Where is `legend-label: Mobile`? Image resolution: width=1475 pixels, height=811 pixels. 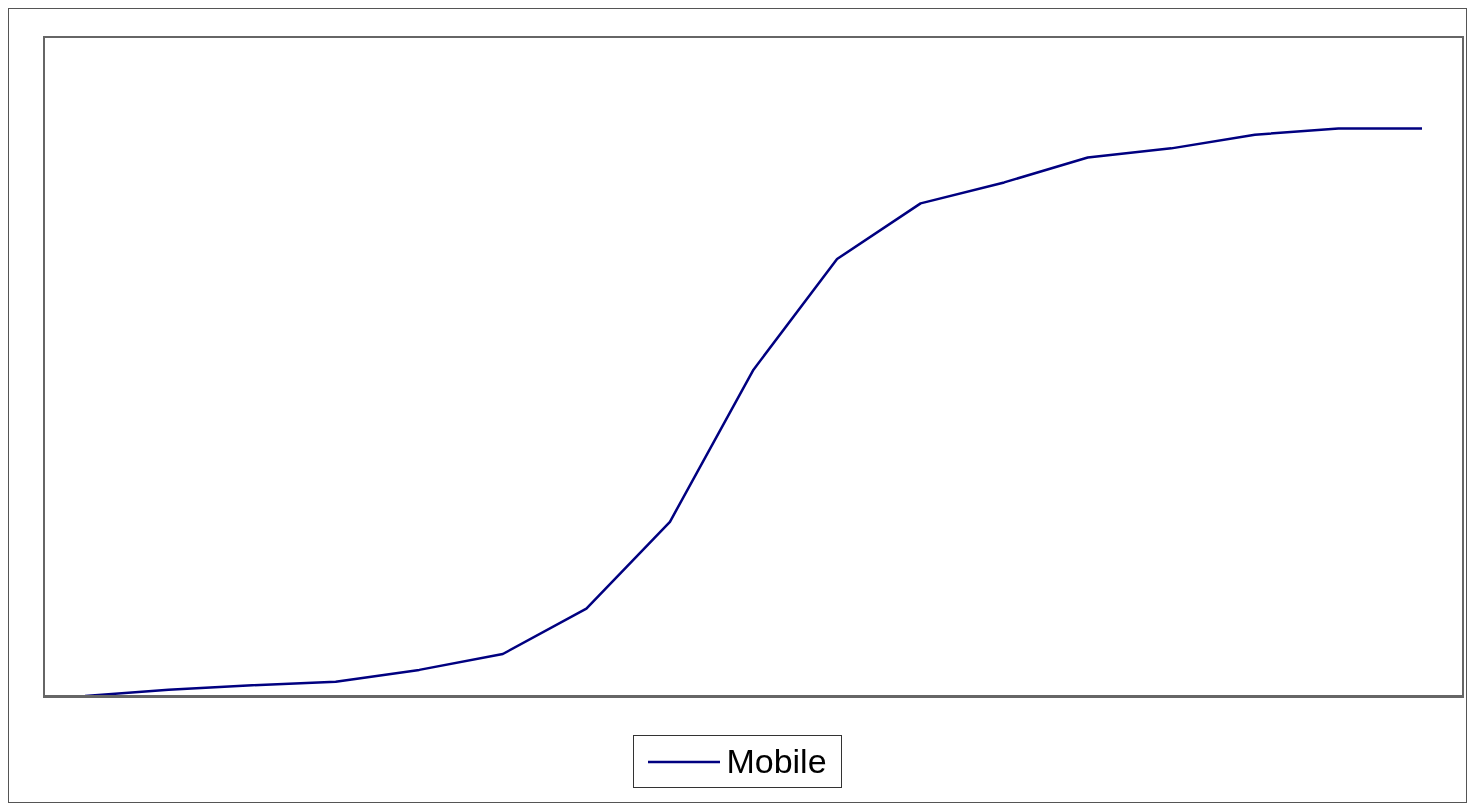
legend-label: Mobile is located at coordinates (776, 761).